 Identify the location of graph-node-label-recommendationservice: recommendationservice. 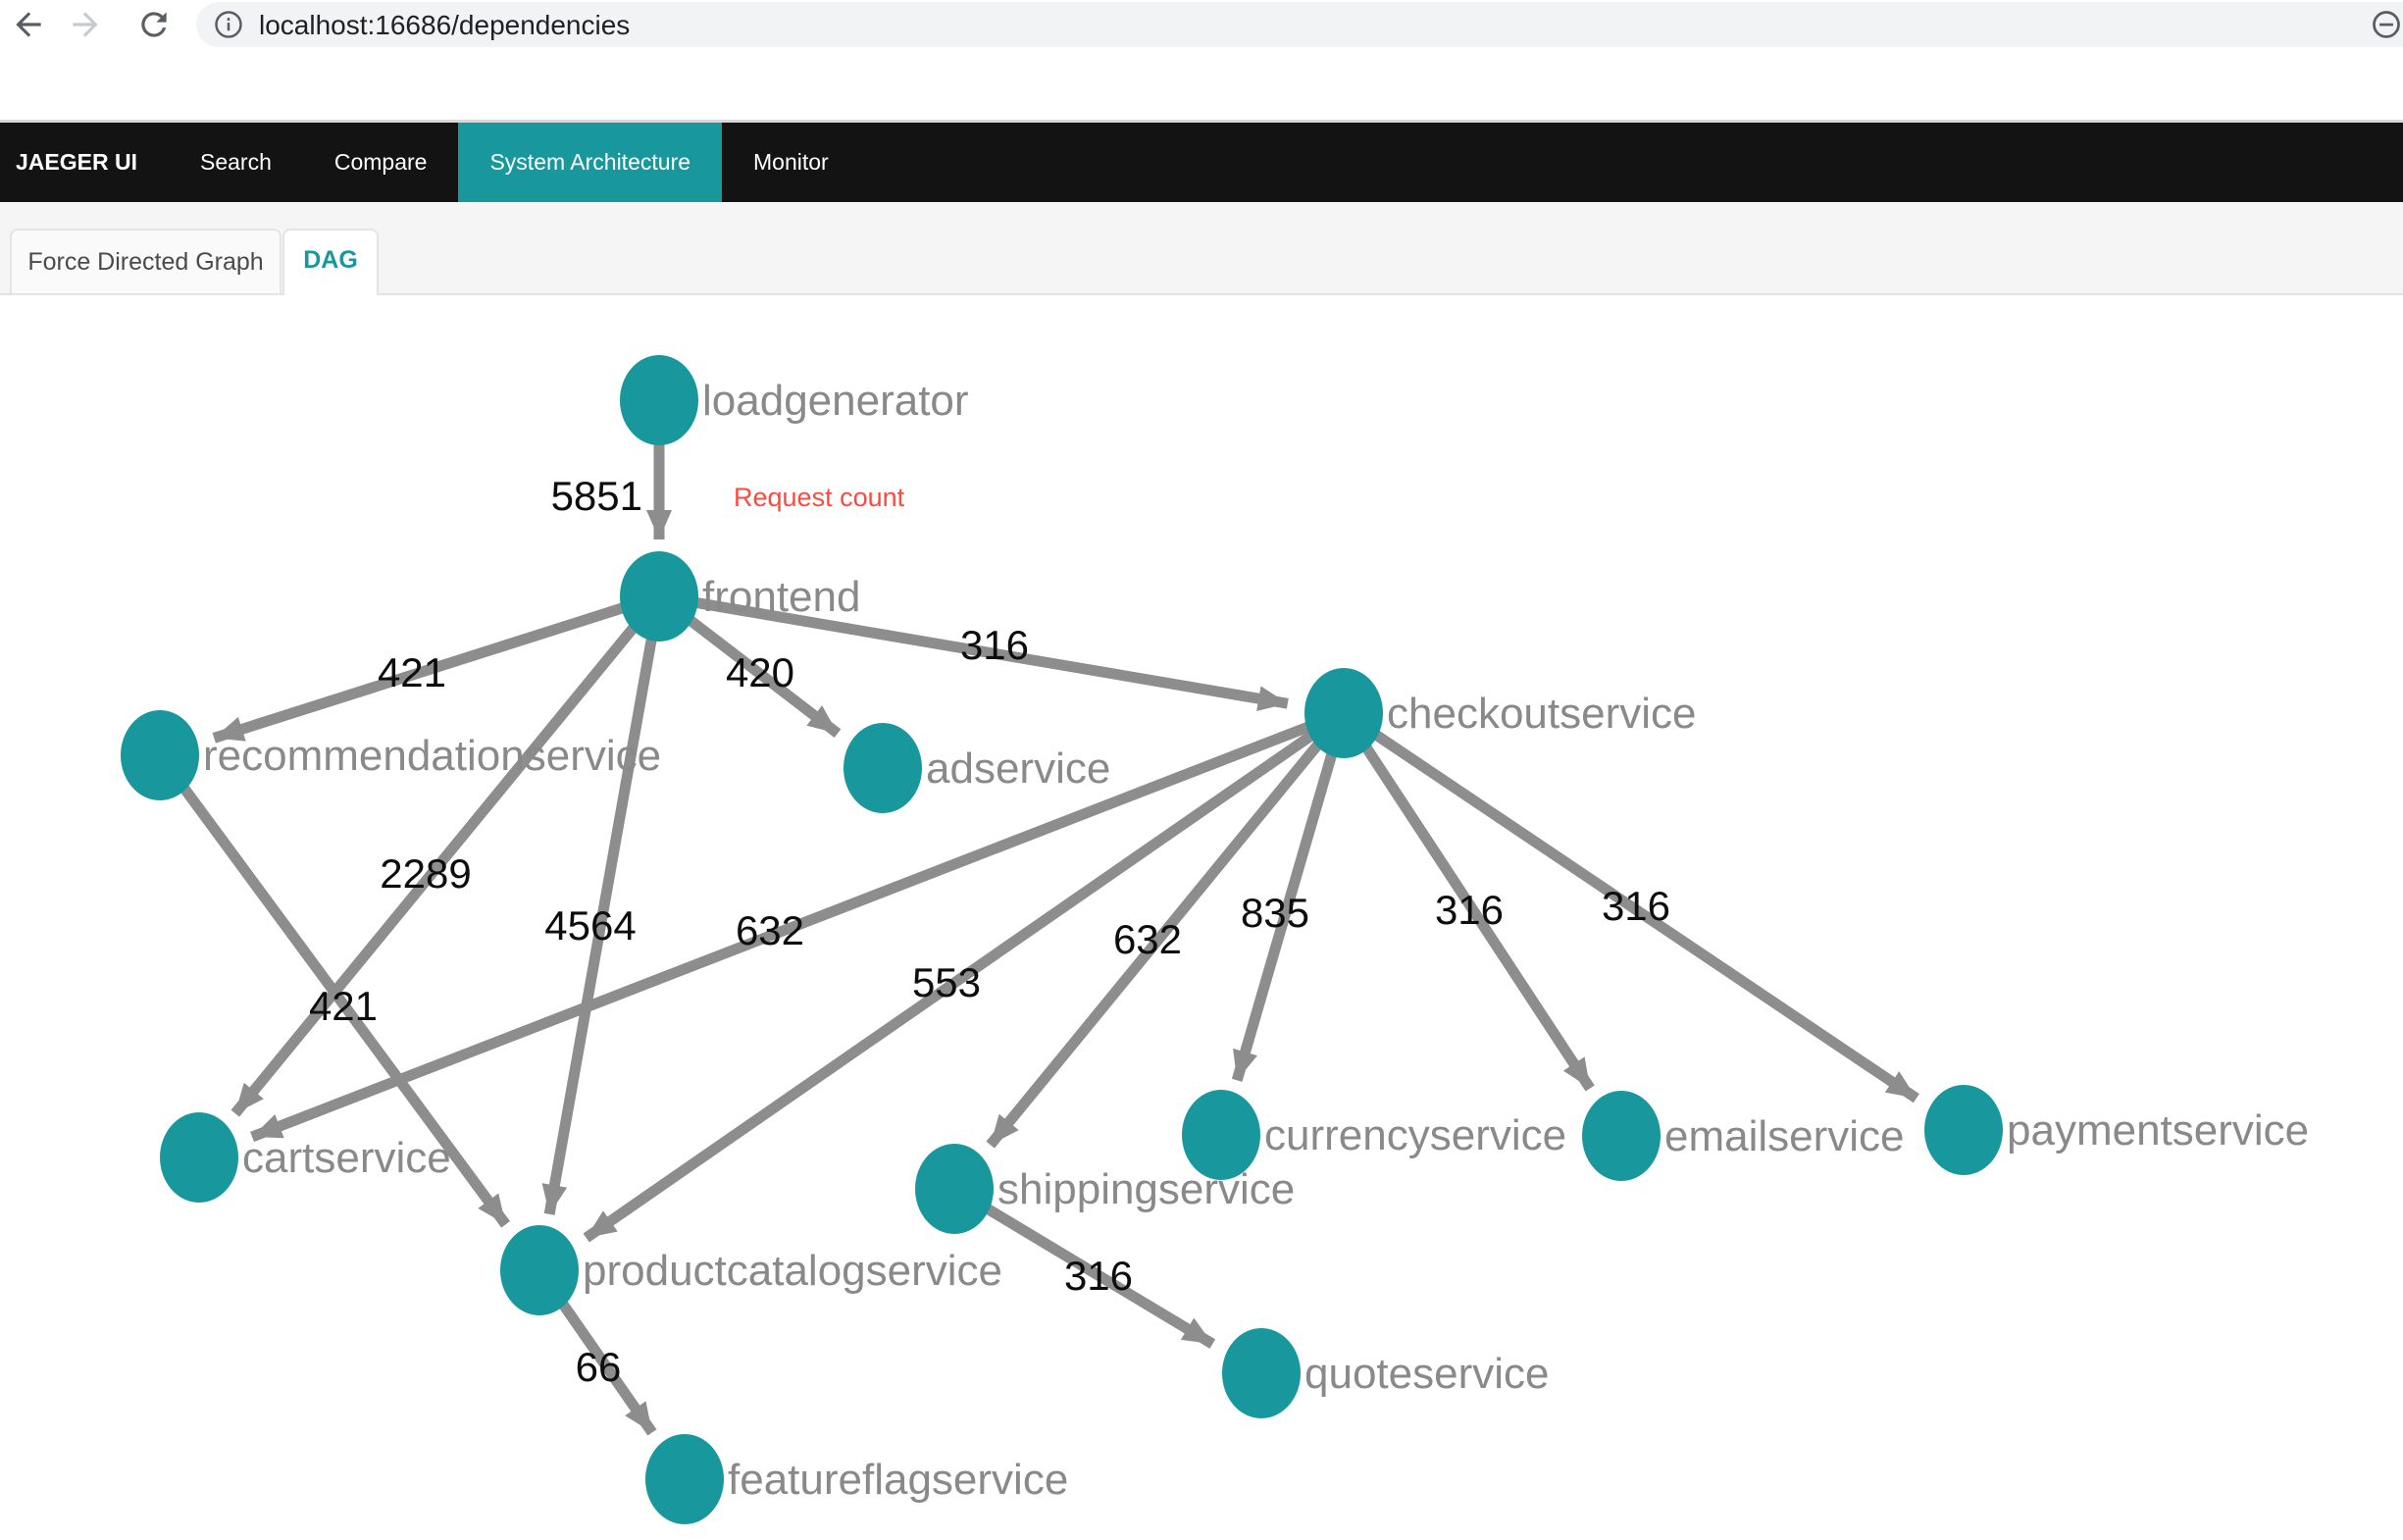
(432, 756).